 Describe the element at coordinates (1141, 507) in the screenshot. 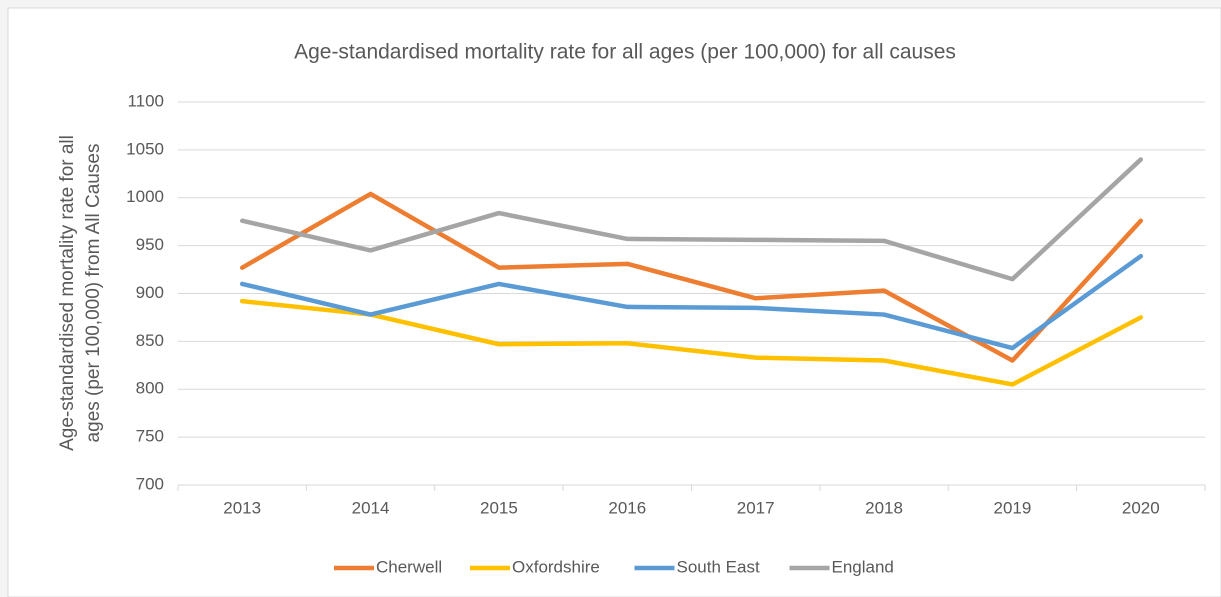

I see `x-tick-label: 2020` at that location.